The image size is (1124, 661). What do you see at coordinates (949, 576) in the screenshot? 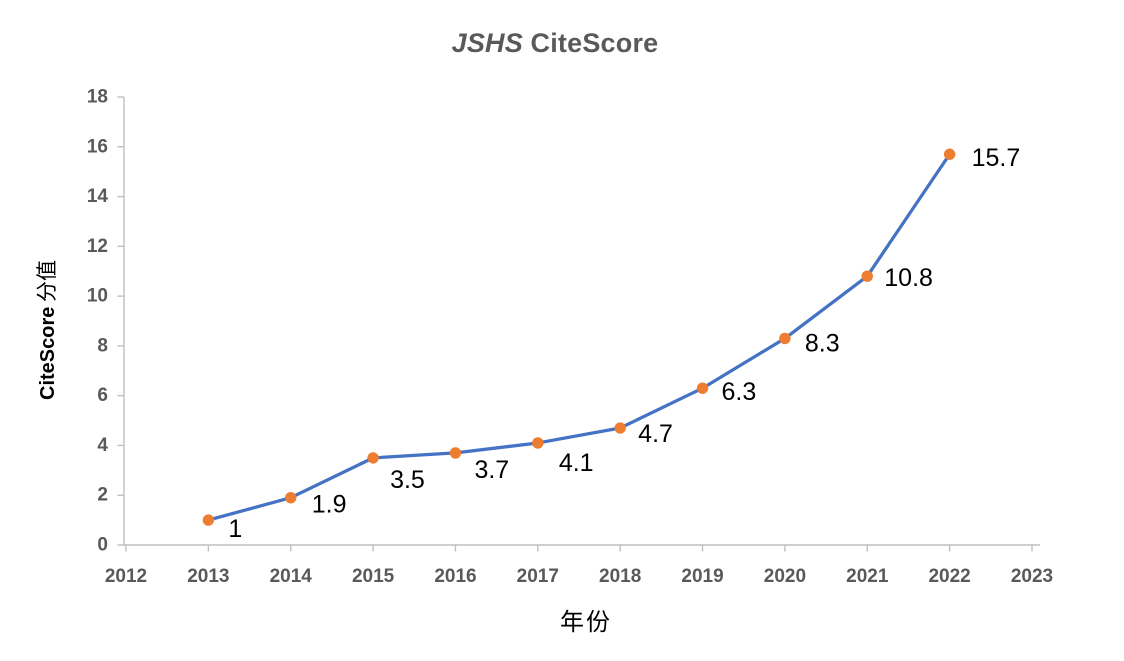
I see `x-tick-label: 2022` at bounding box center [949, 576].